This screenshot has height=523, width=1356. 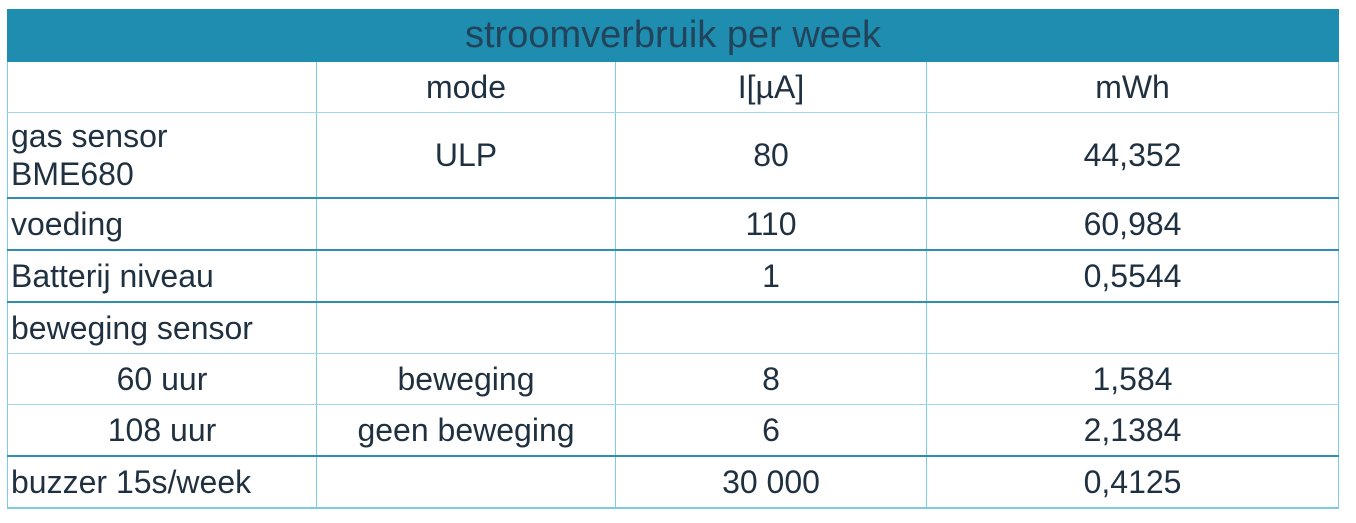 What do you see at coordinates (162, 379) in the screenshot?
I see `row-label: 60 uur` at bounding box center [162, 379].